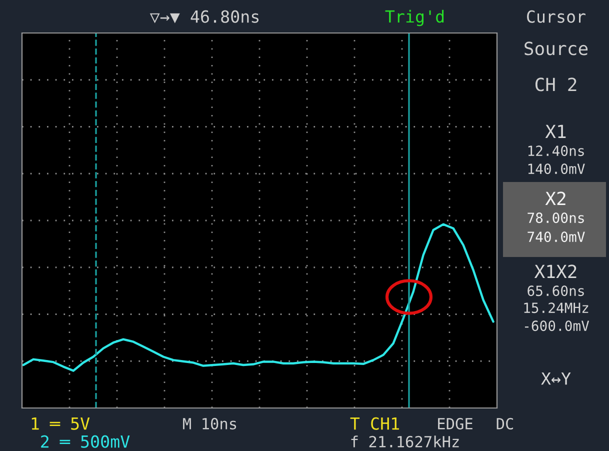 This screenshot has height=451, width=609. What do you see at coordinates (374, 423) in the screenshot?
I see `text: T CH1` at bounding box center [374, 423].